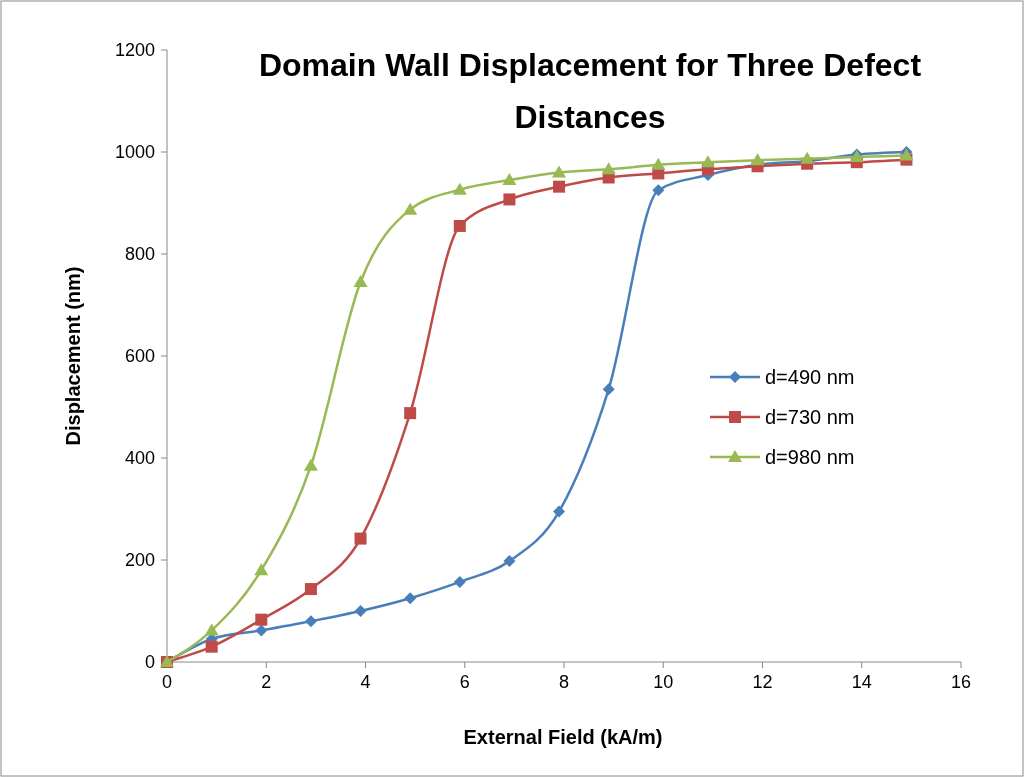 The height and width of the screenshot is (777, 1024). What do you see at coordinates (961, 682) in the screenshot?
I see `x-tick-label: 16` at bounding box center [961, 682].